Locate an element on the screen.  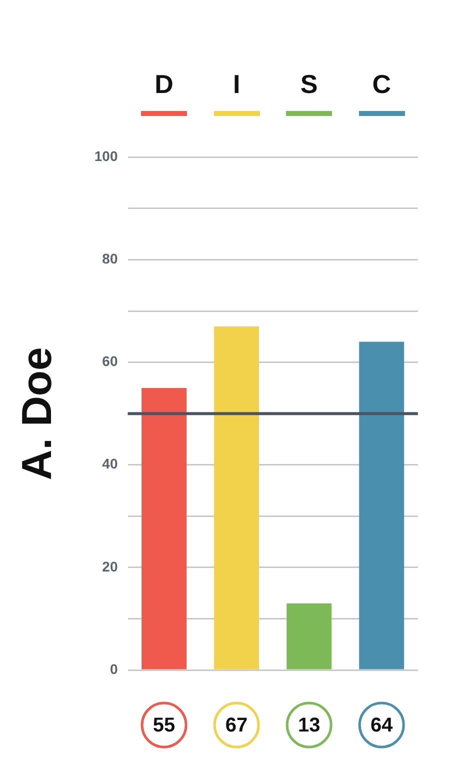
y-tick-label: 40 is located at coordinates (110, 464).